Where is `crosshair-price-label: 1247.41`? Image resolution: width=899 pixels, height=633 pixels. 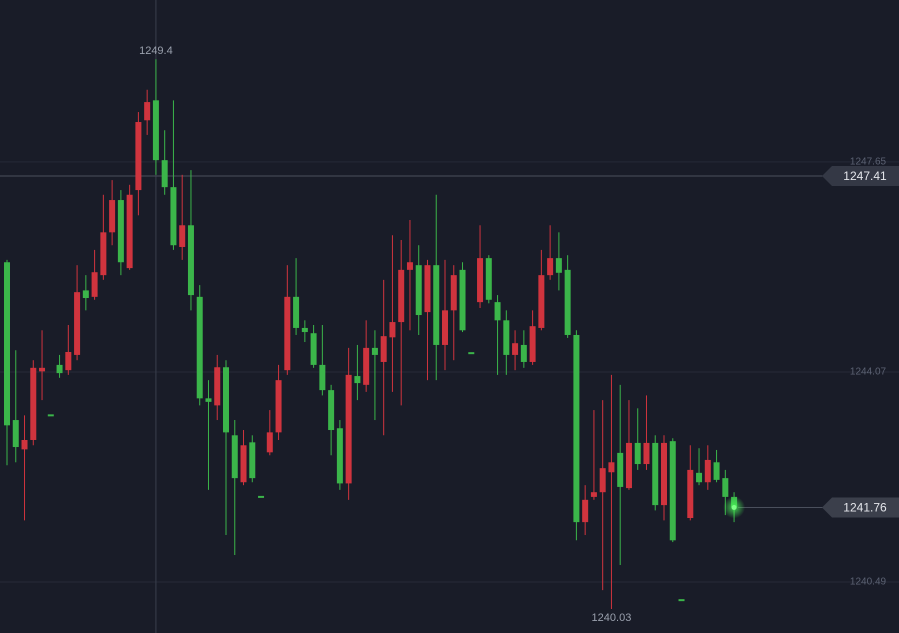 crosshair-price-label: 1247.41 is located at coordinates (865, 176).